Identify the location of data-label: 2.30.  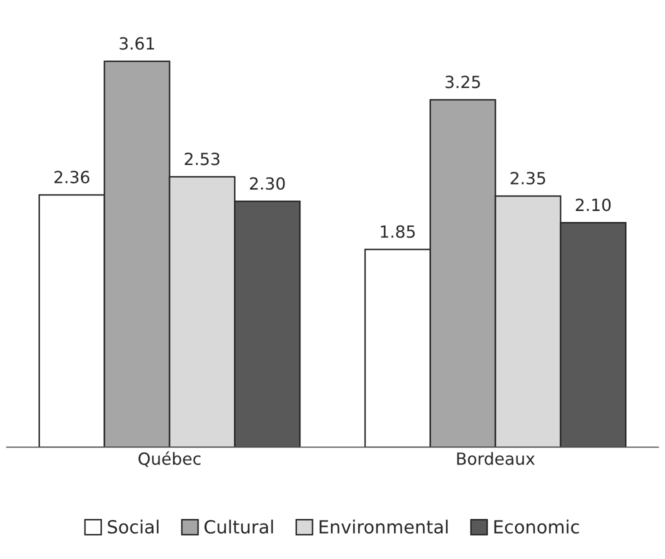
(267, 183).